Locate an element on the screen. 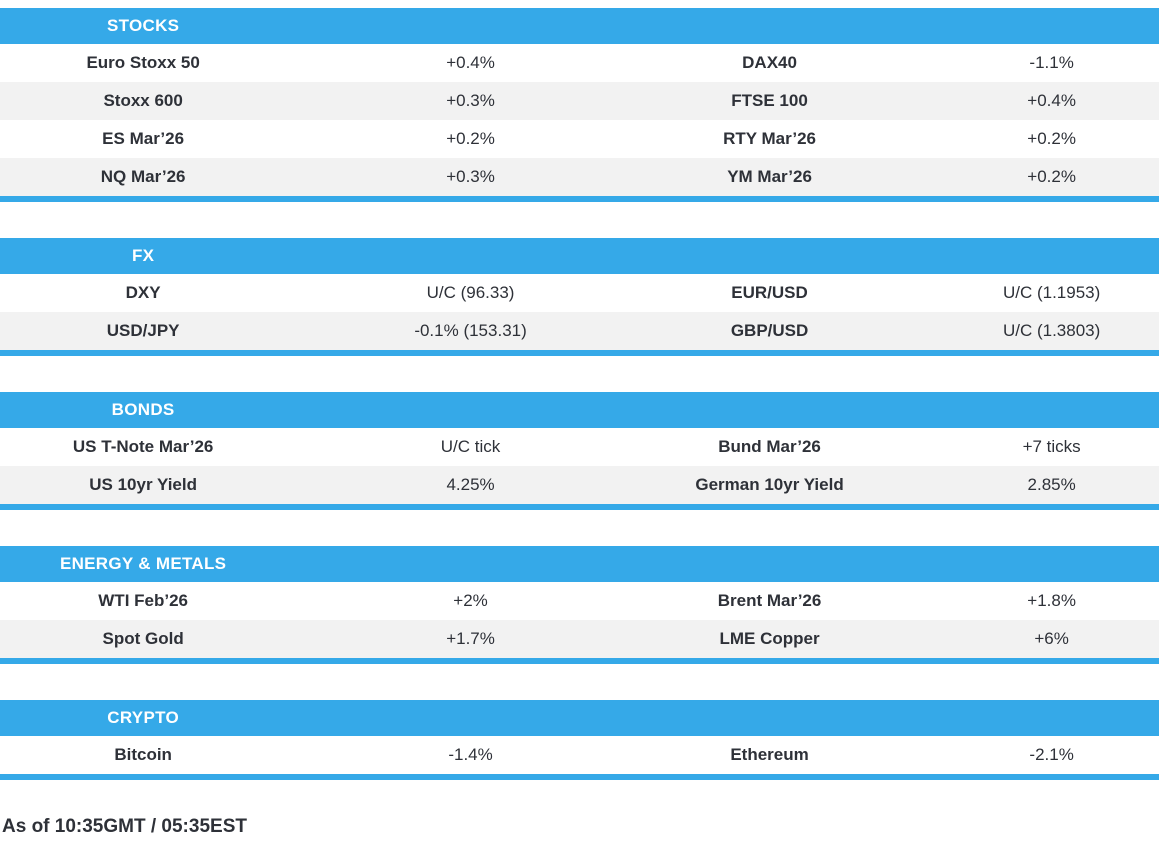  section-title: STOCKS is located at coordinates (143, 25).